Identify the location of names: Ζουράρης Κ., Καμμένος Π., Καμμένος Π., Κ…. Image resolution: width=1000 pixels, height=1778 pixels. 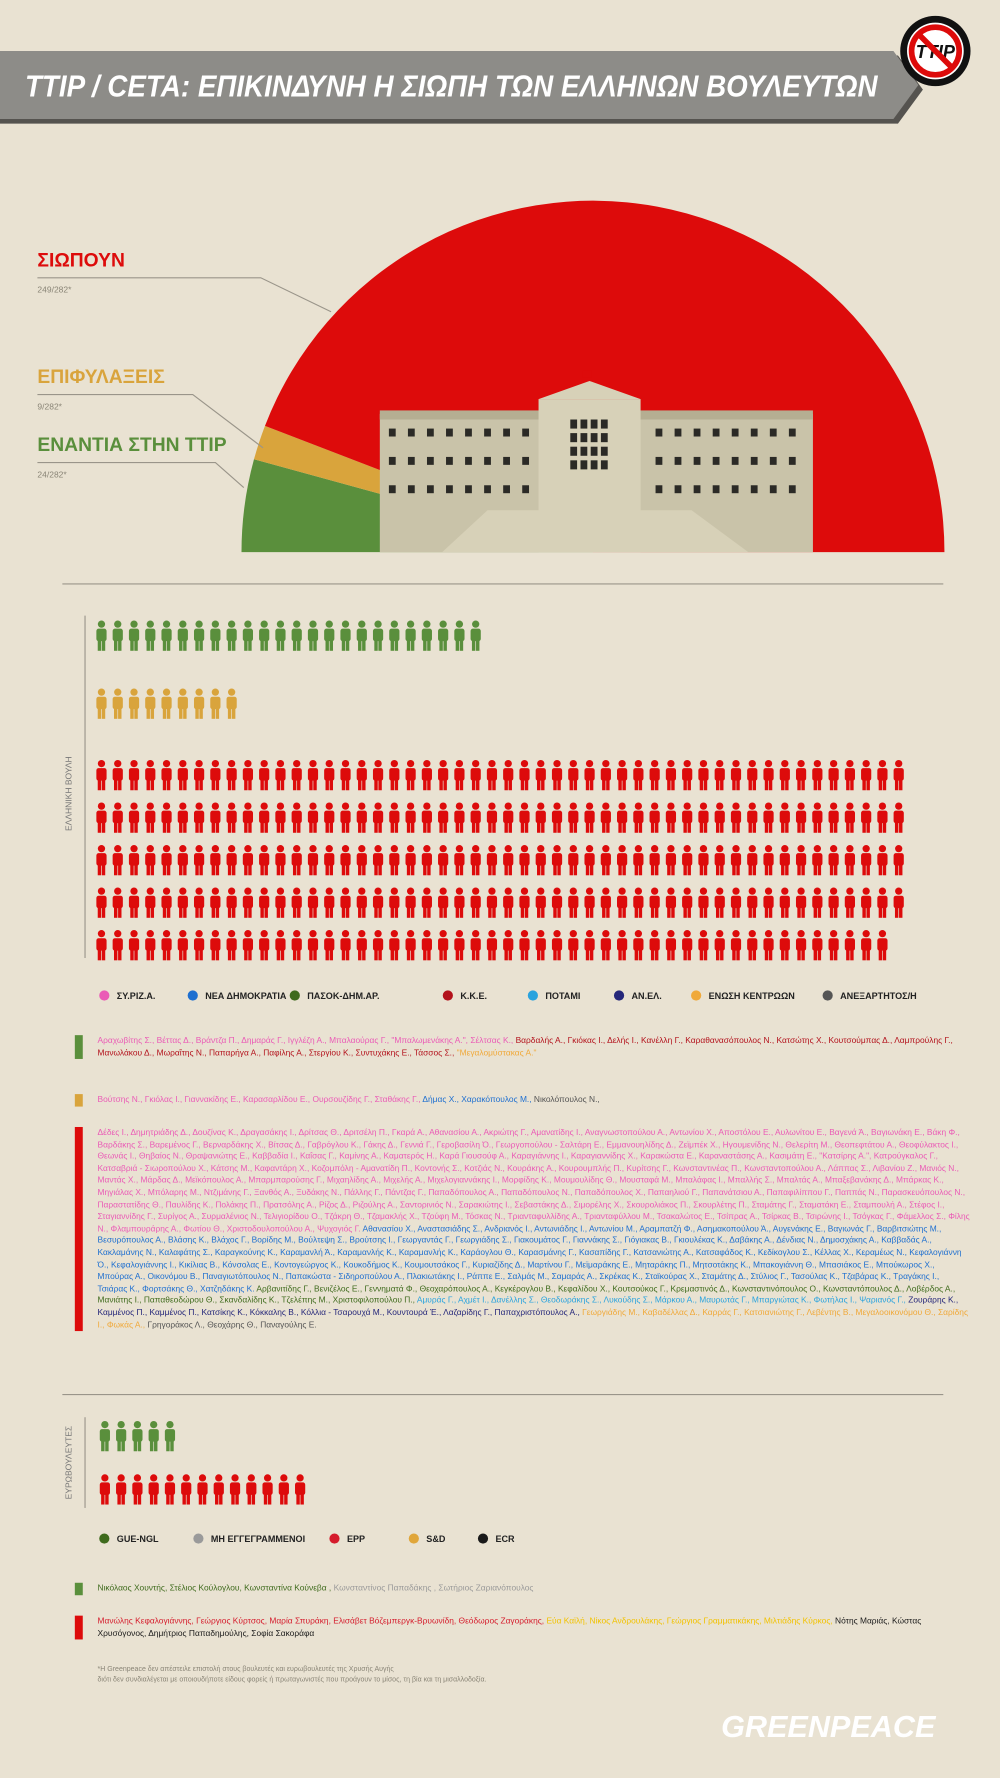
(528, 1306).